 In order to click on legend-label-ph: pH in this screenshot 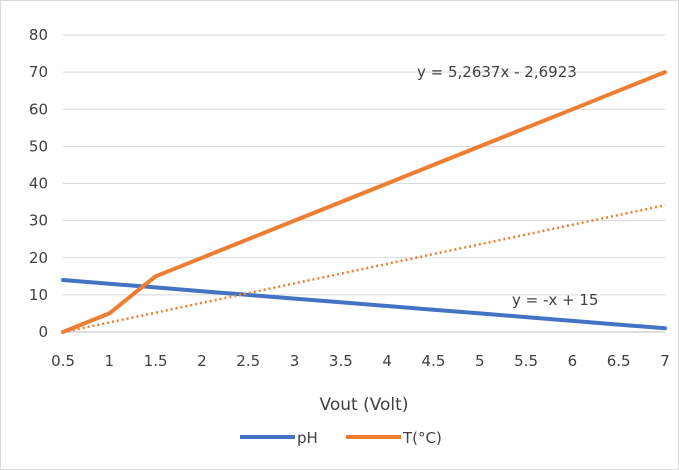, I will do `click(307, 438)`.